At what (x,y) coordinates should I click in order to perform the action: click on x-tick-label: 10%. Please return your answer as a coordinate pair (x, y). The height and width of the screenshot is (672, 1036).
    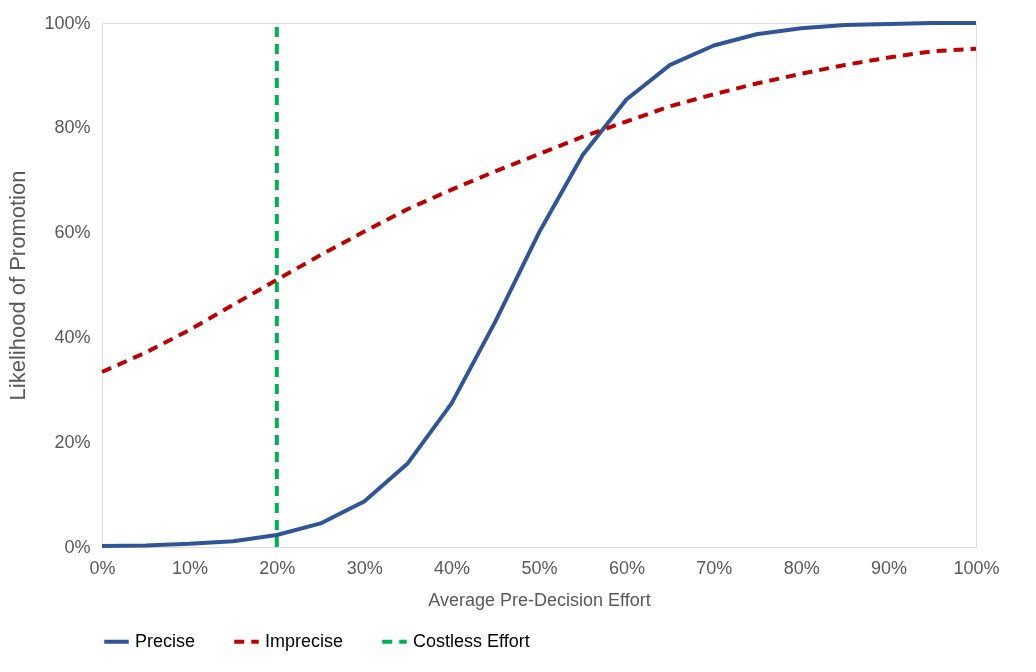
    Looking at the image, I should click on (189, 567).